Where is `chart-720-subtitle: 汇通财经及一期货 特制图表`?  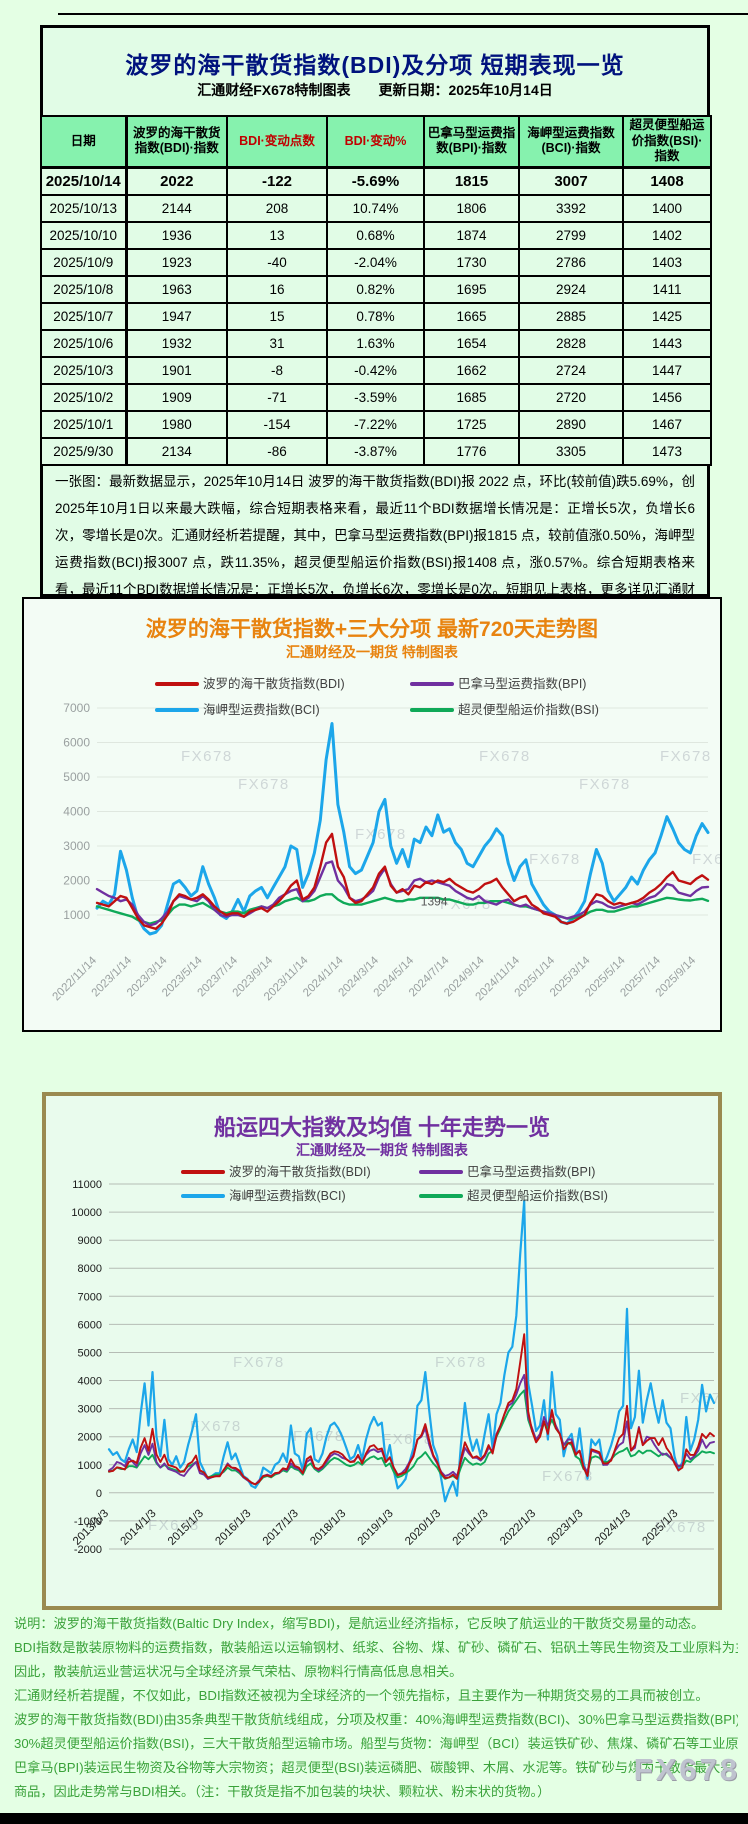
chart-720-subtitle: 汇通财经及一期货 特制图表 is located at coordinates (372, 652).